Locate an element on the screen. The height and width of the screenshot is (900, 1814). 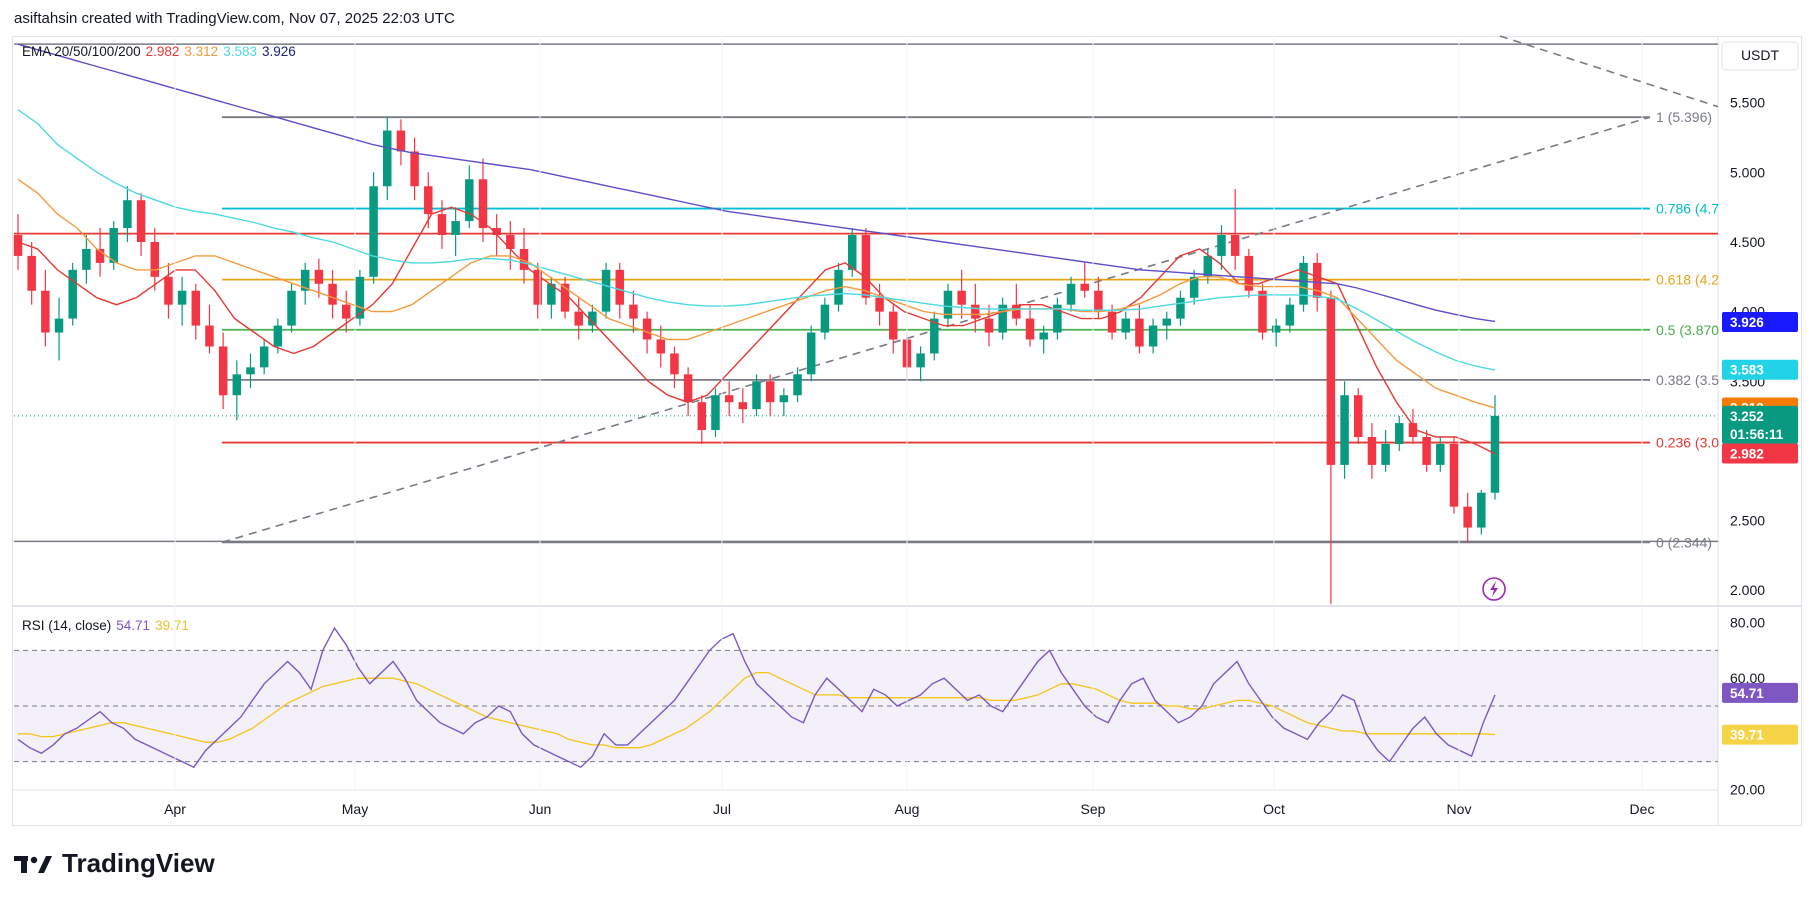
price-tag-value: 3.583 is located at coordinates (1747, 370).